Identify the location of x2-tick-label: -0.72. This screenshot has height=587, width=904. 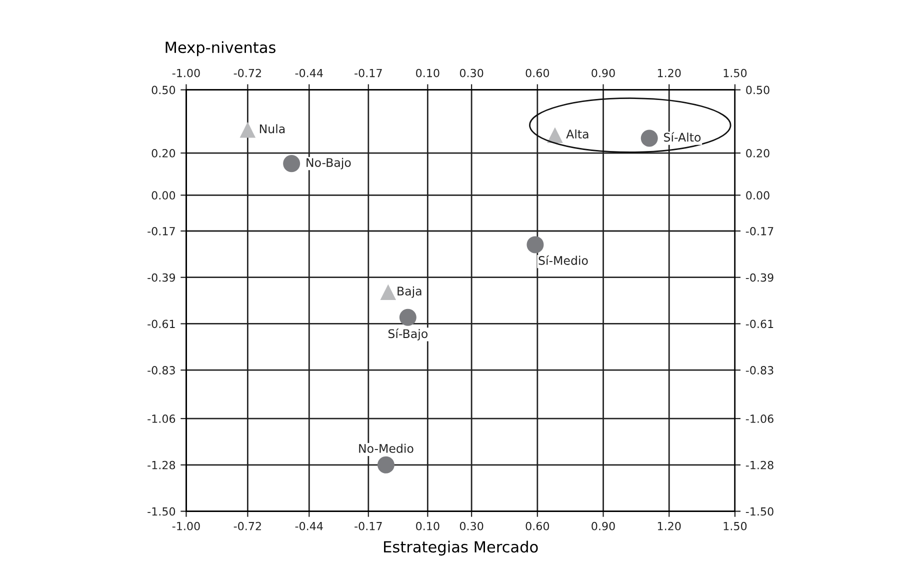
(247, 73).